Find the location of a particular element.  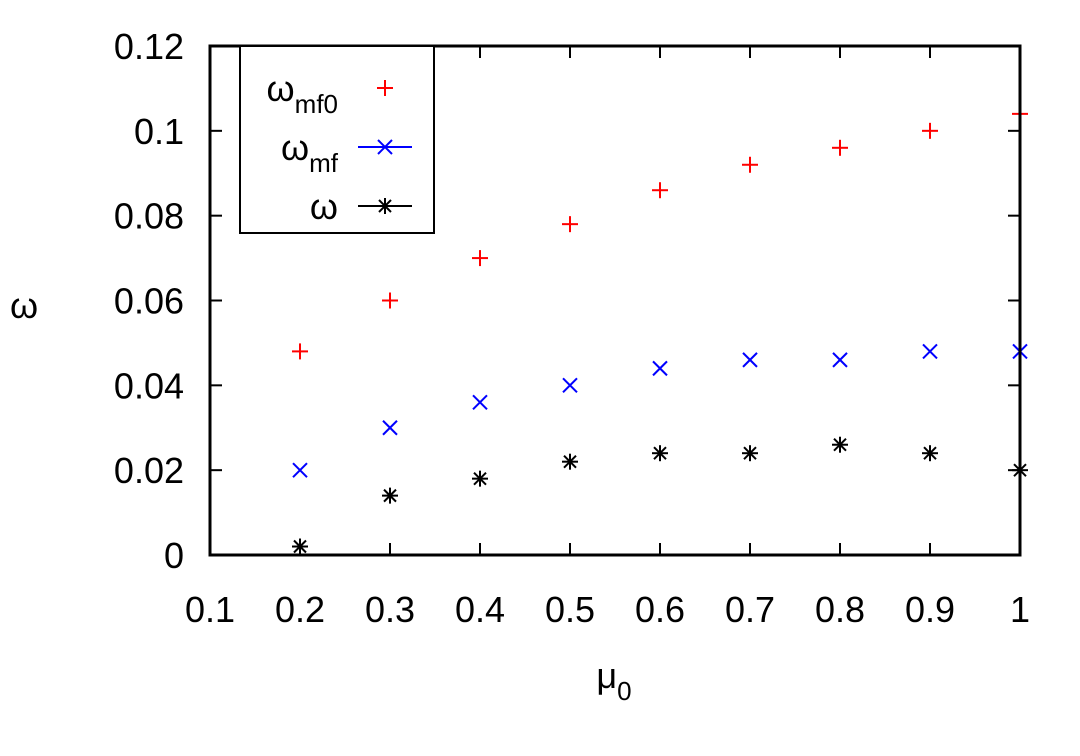

x-axis-label-subscript: 0 is located at coordinates (624, 691).